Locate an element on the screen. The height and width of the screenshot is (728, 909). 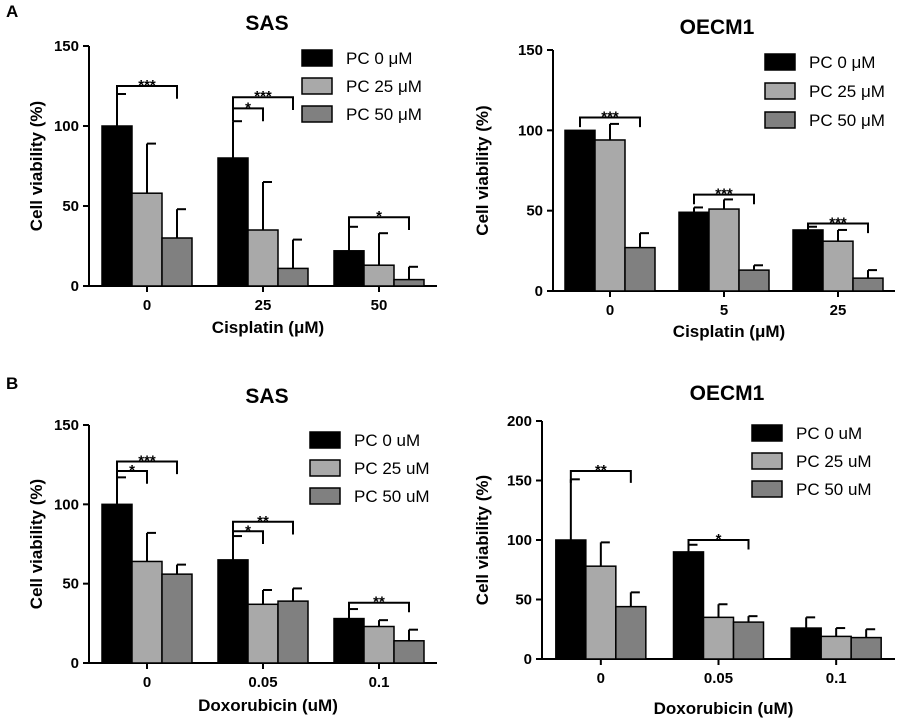
x-tick-label: 5 is located at coordinates (724, 310).